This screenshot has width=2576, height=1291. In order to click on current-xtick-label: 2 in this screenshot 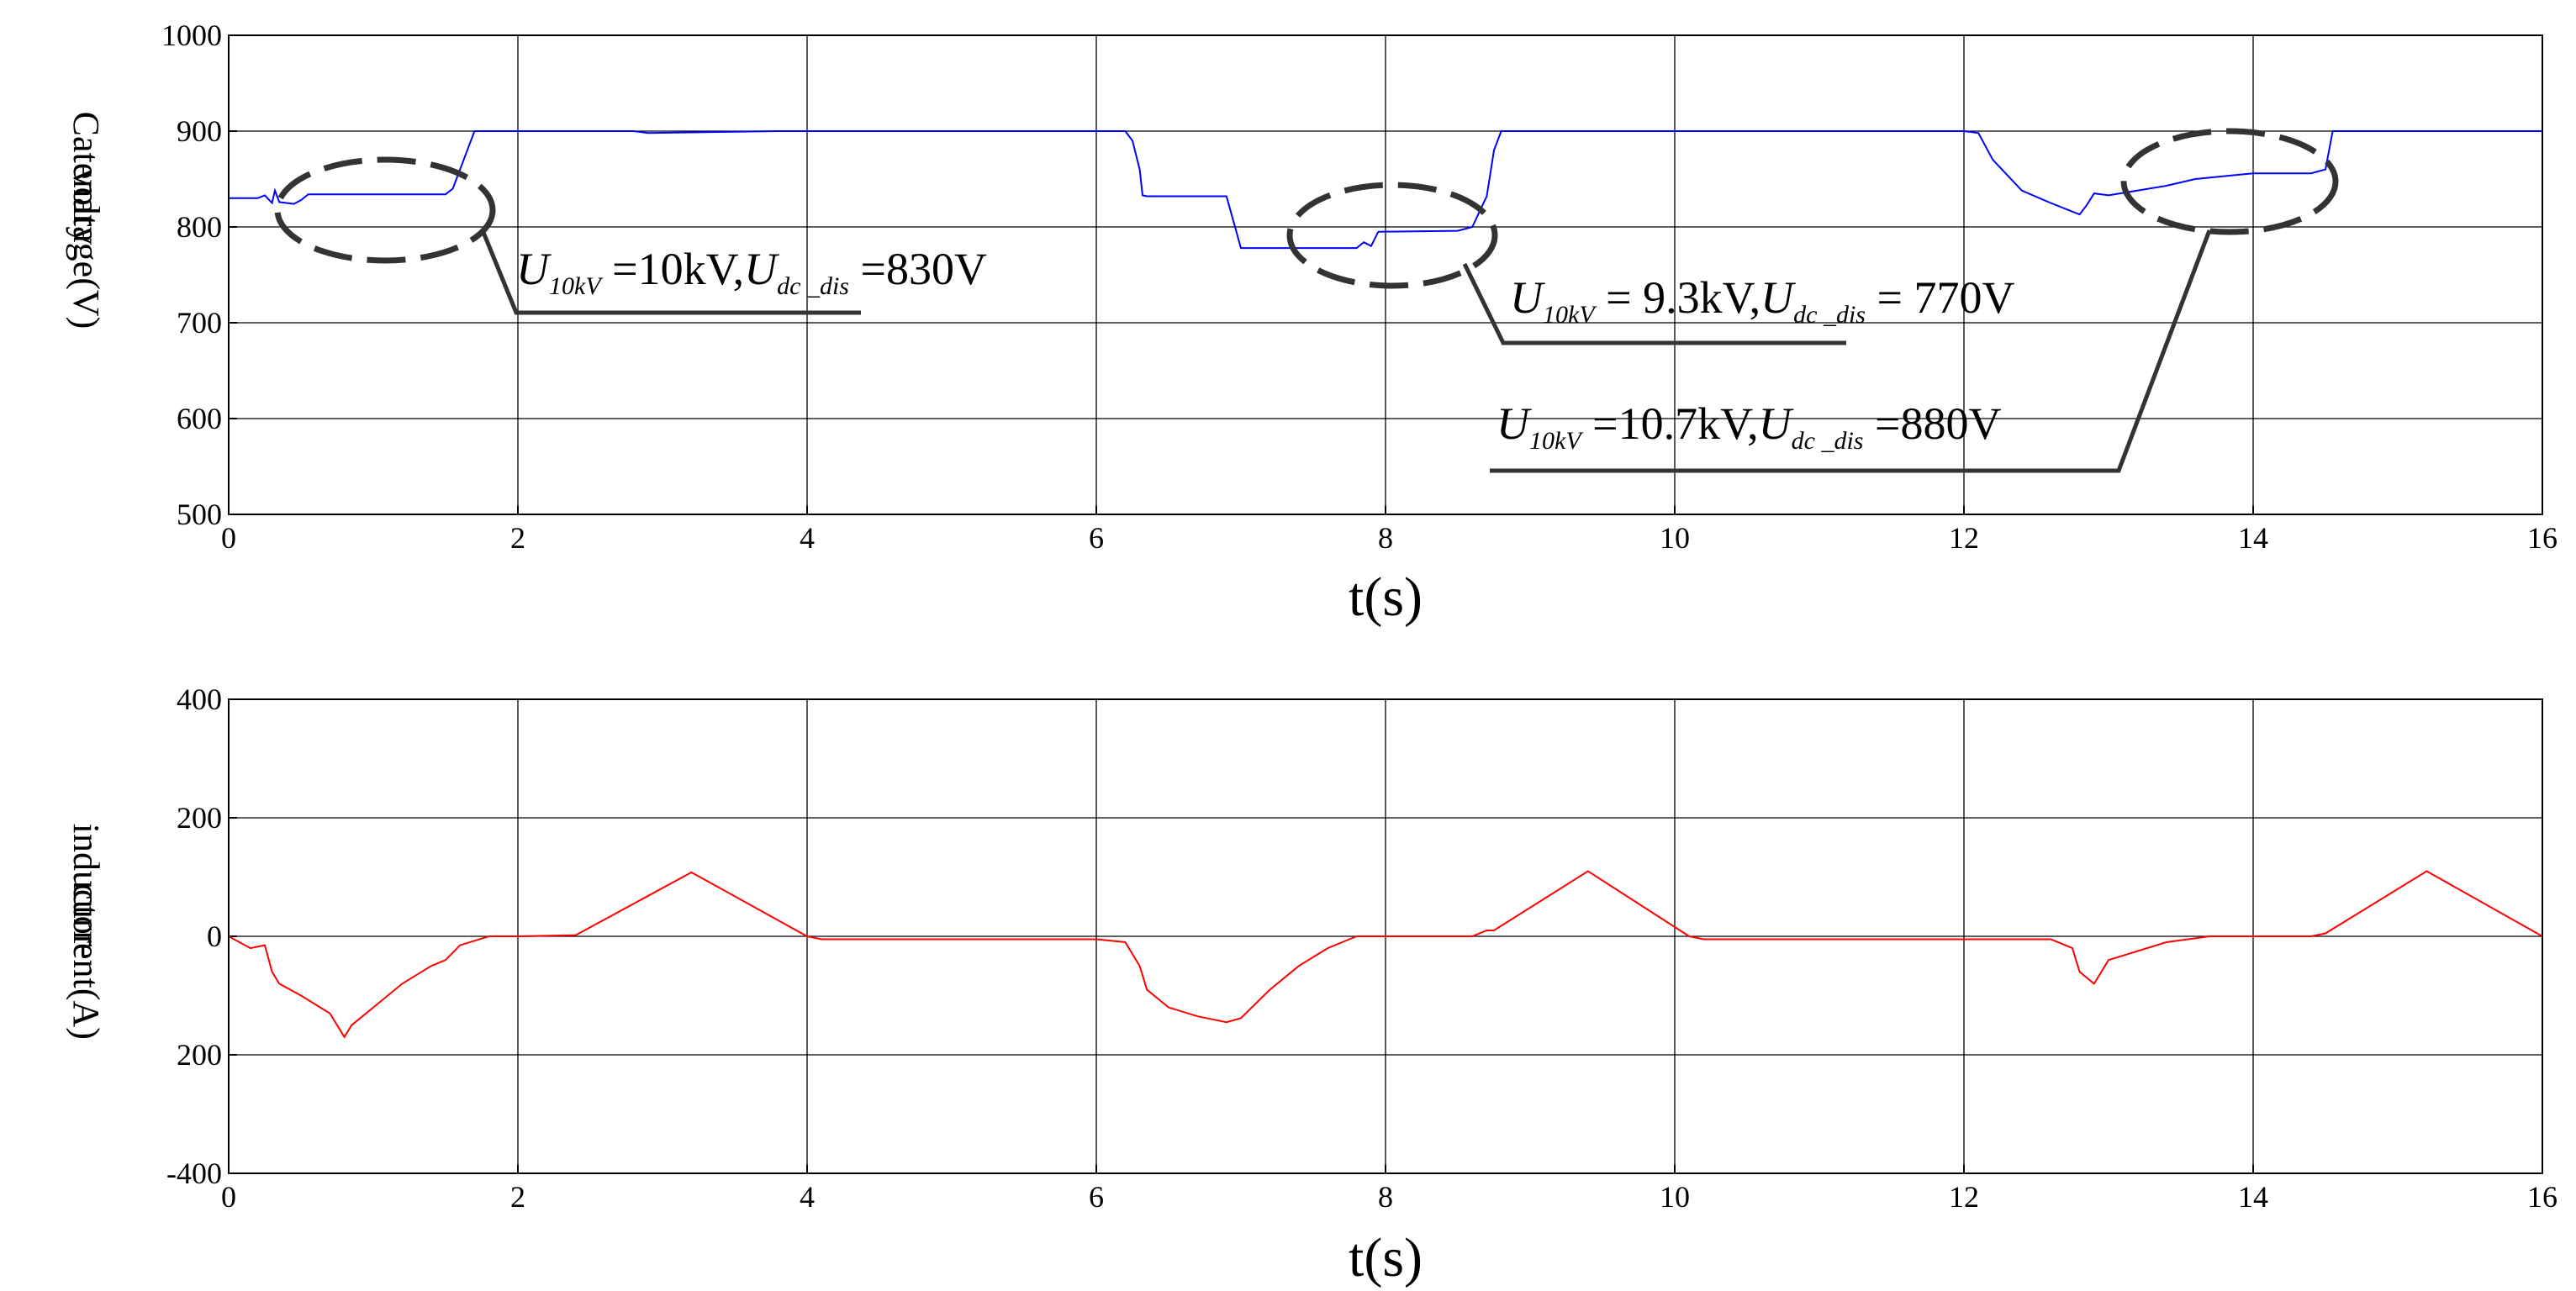, I will do `click(517, 1197)`.